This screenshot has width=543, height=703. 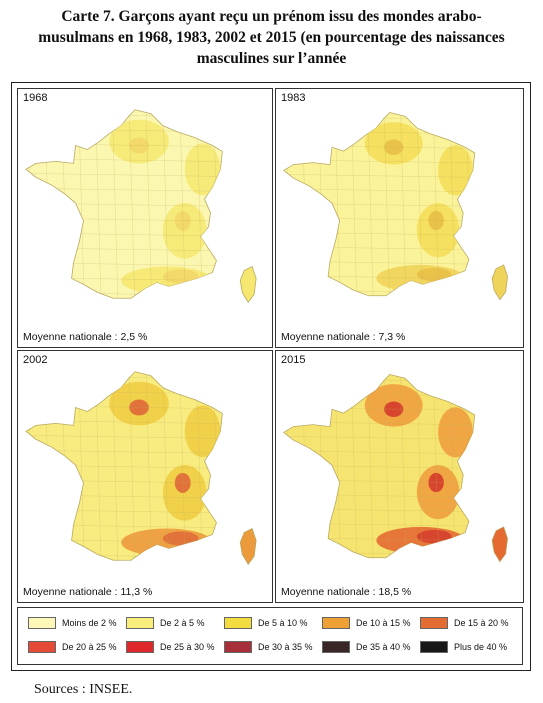 I want to click on legend-item: Plus de 40 %, so click(x=463, y=647).